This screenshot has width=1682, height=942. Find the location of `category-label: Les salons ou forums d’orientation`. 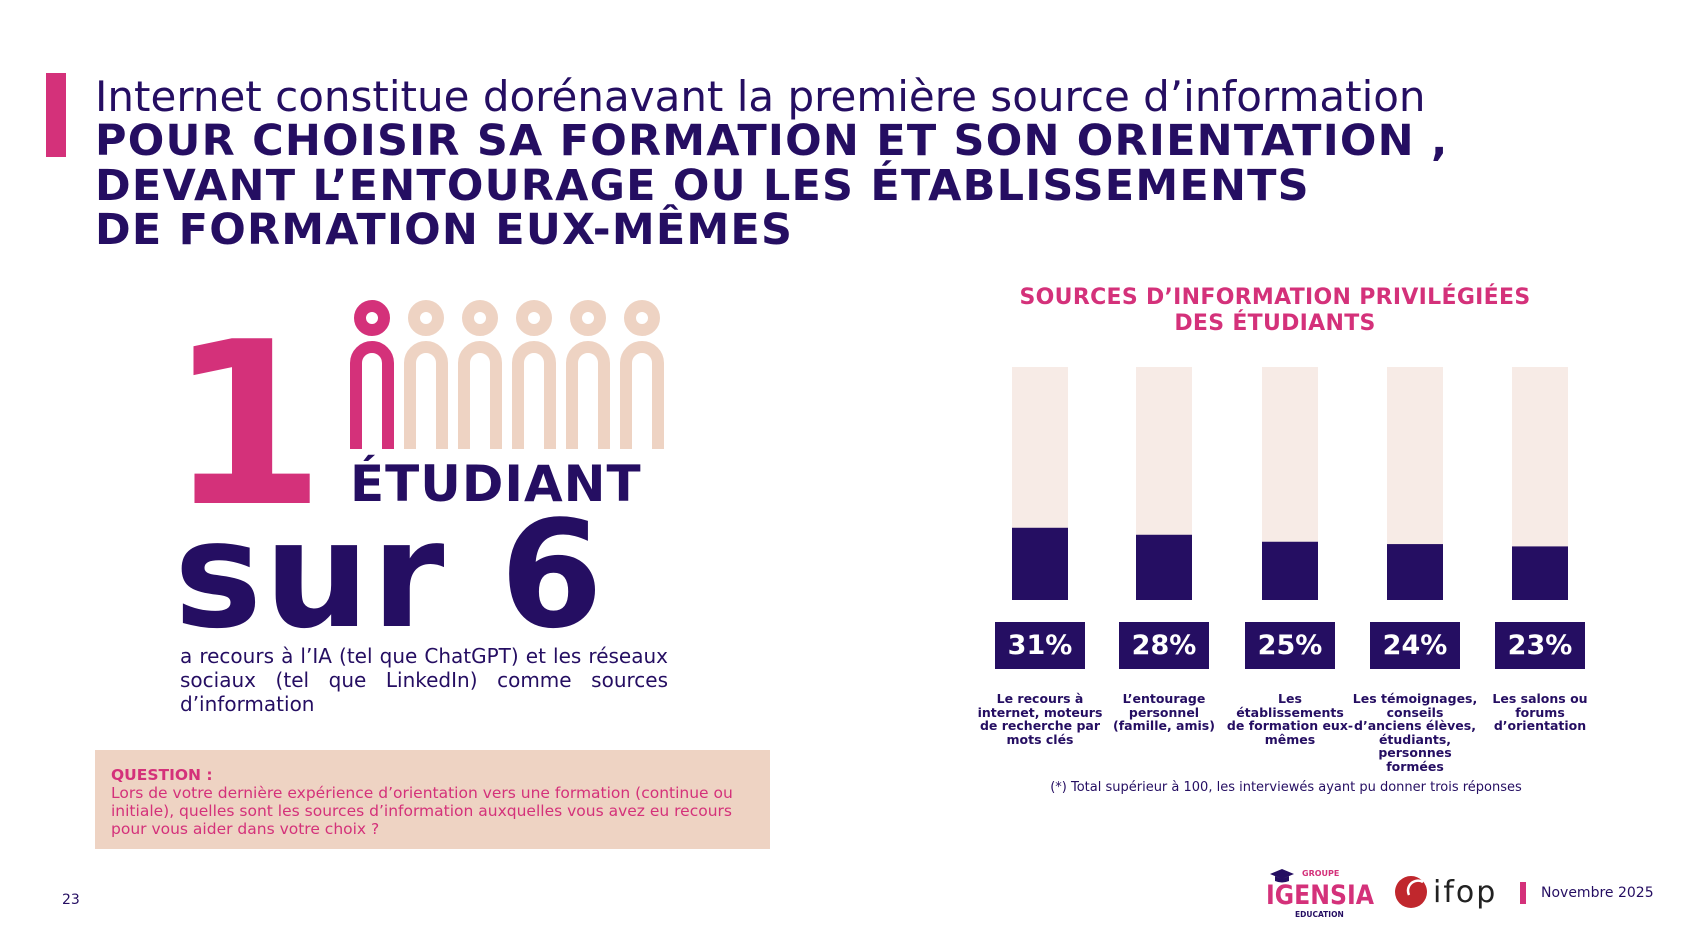

category-label: Les salons ou forums d’orientation is located at coordinates (1540, 712).